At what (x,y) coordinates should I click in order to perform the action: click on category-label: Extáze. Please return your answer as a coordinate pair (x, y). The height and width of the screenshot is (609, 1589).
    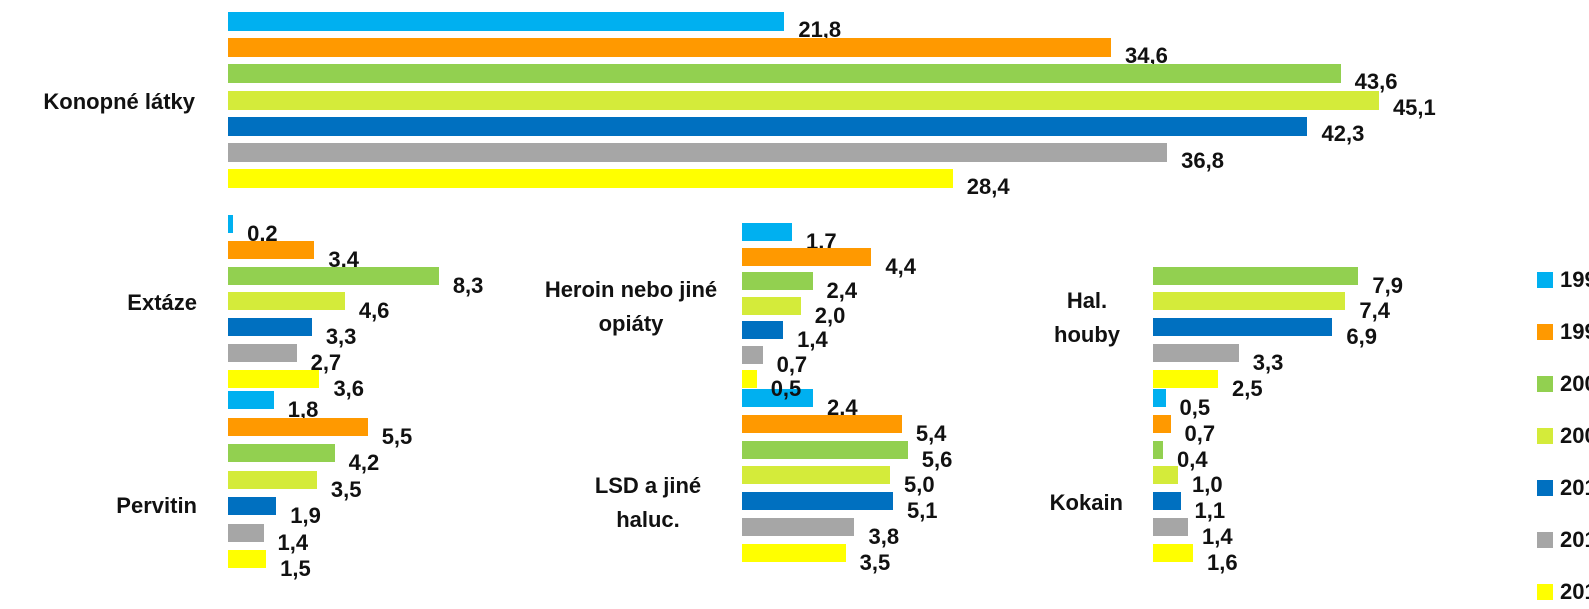
    Looking at the image, I should click on (162, 302).